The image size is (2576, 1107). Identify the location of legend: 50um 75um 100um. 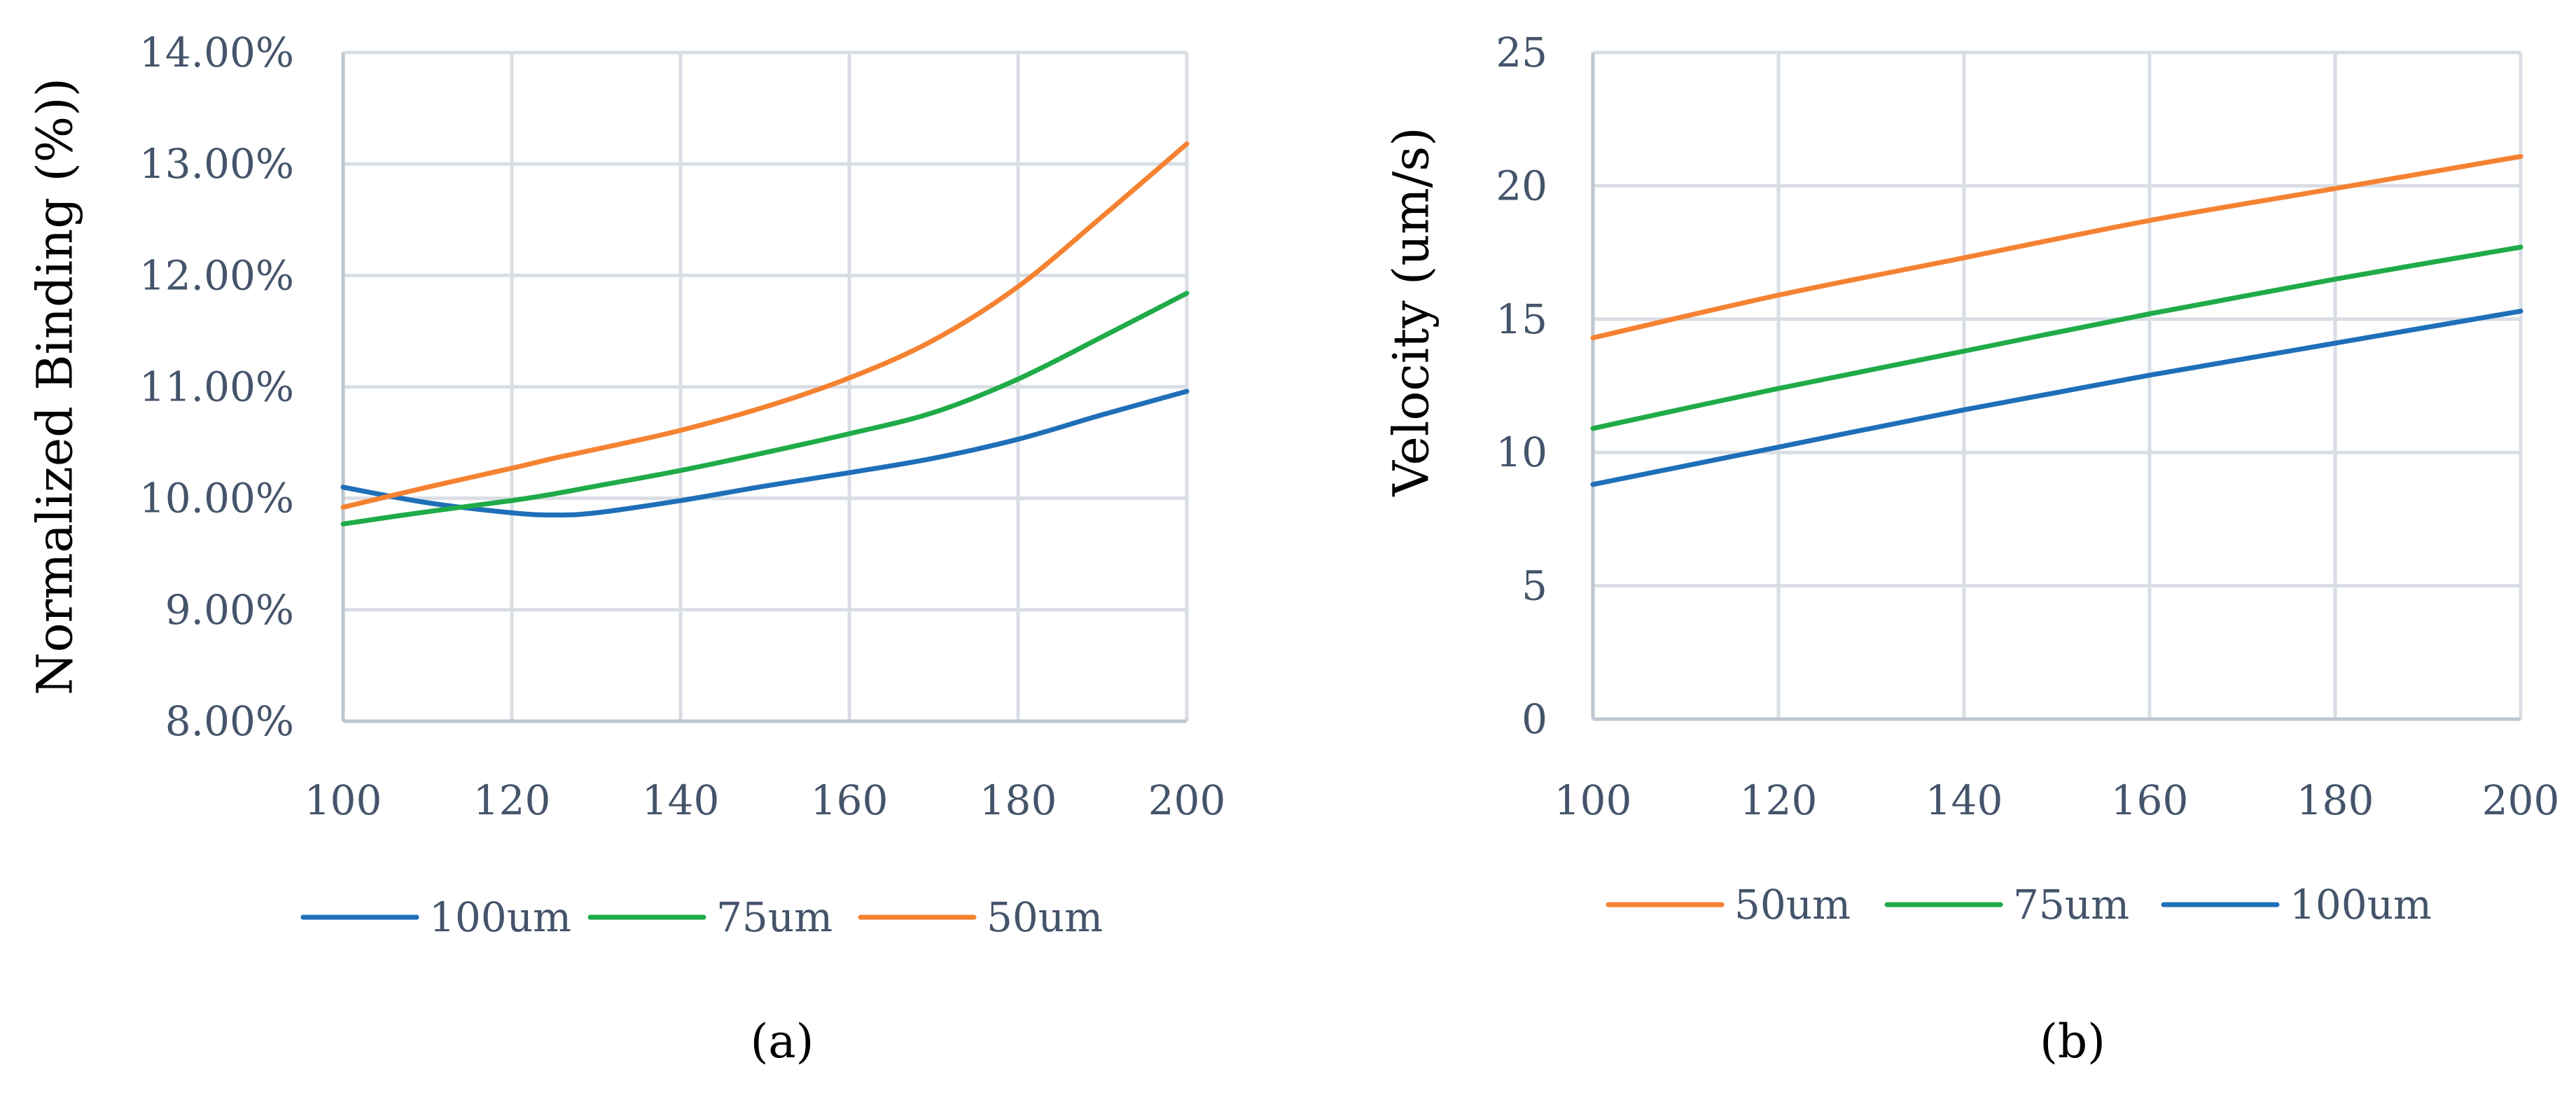
(2019, 905).